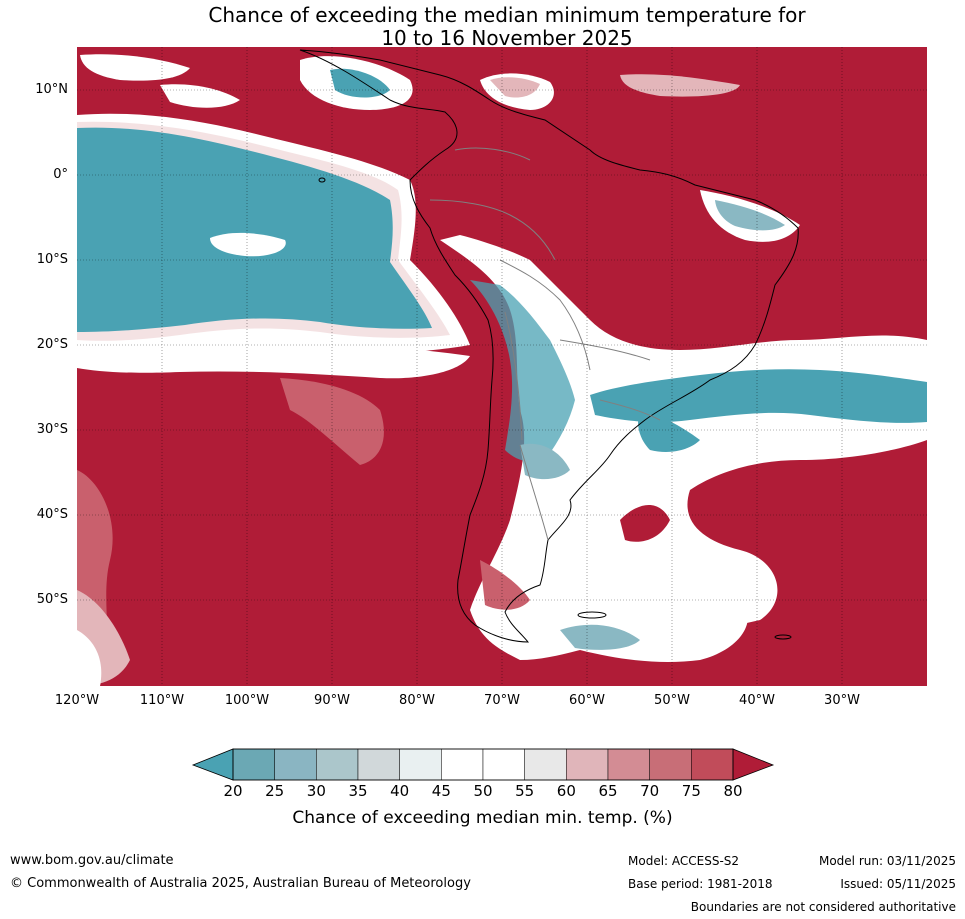 Image resolution: width=965 pixels, height=919 pixels. Describe the element at coordinates (483, 791) in the screenshot. I see `colorbar-tick-label: 50` at that location.